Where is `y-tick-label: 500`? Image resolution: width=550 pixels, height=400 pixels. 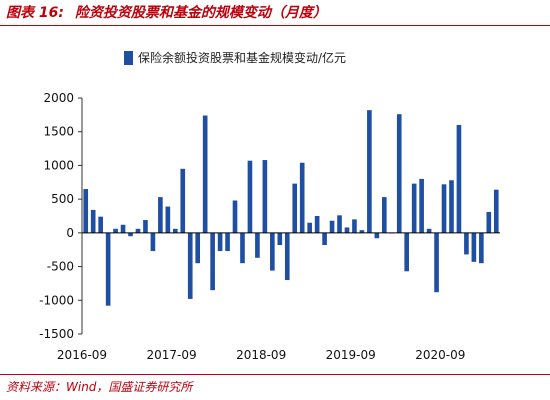 y-tick-label: 500 is located at coordinates (62, 199).